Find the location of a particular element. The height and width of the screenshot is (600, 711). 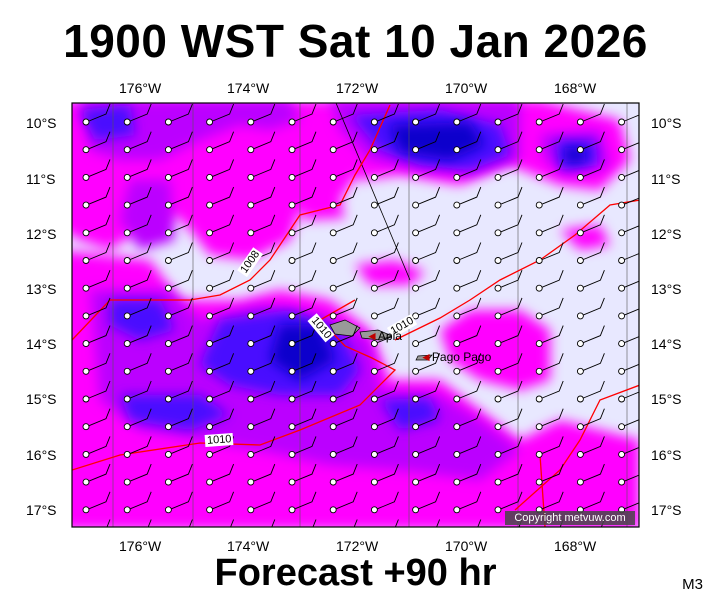

lon-tick-top: 176°W is located at coordinates (140, 88).